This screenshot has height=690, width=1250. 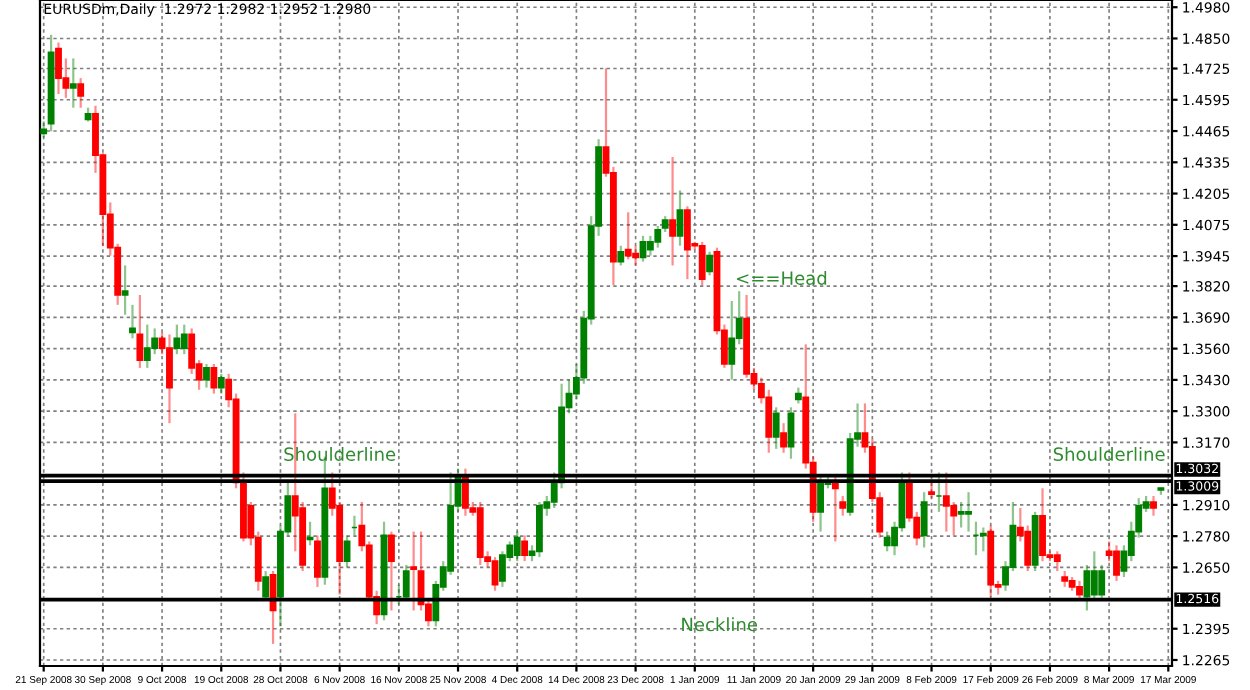 What do you see at coordinates (782, 277) in the screenshot?
I see `annotation: <==Head` at bounding box center [782, 277].